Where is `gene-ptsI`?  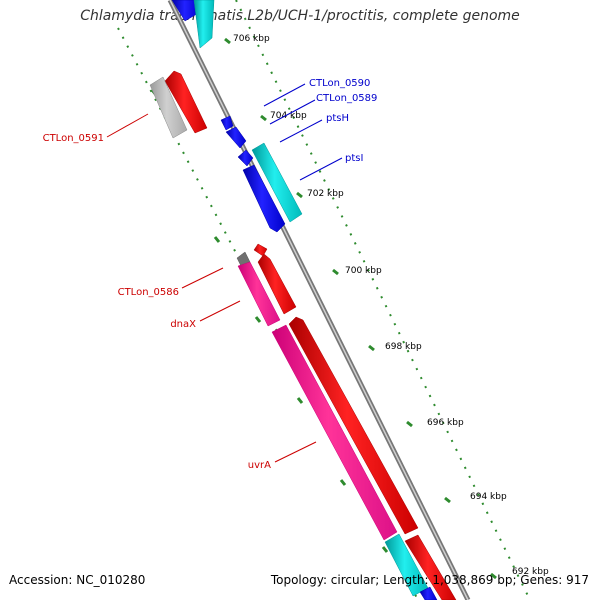
gene-ptsI is located at coordinates (264, 198).